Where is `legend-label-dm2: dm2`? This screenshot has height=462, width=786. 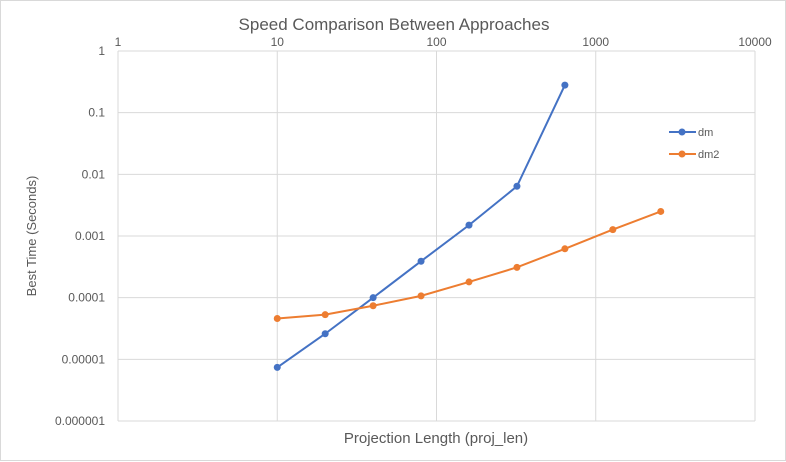
legend-label-dm2: dm2 is located at coordinates (708, 155).